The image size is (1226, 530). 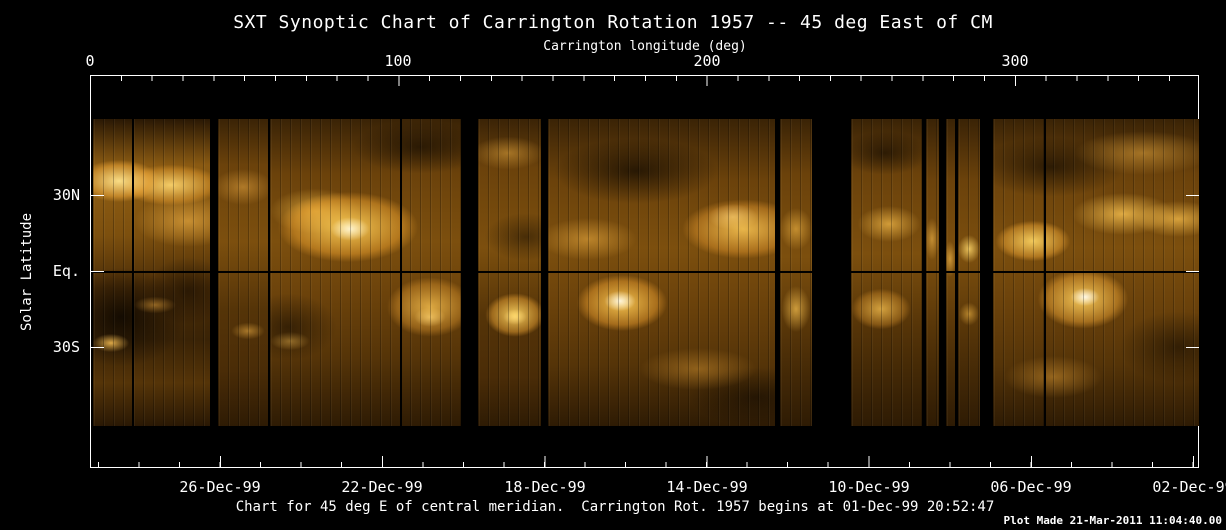 I want to click on lat-tick-label-eq: Eq., so click(x=66, y=271).